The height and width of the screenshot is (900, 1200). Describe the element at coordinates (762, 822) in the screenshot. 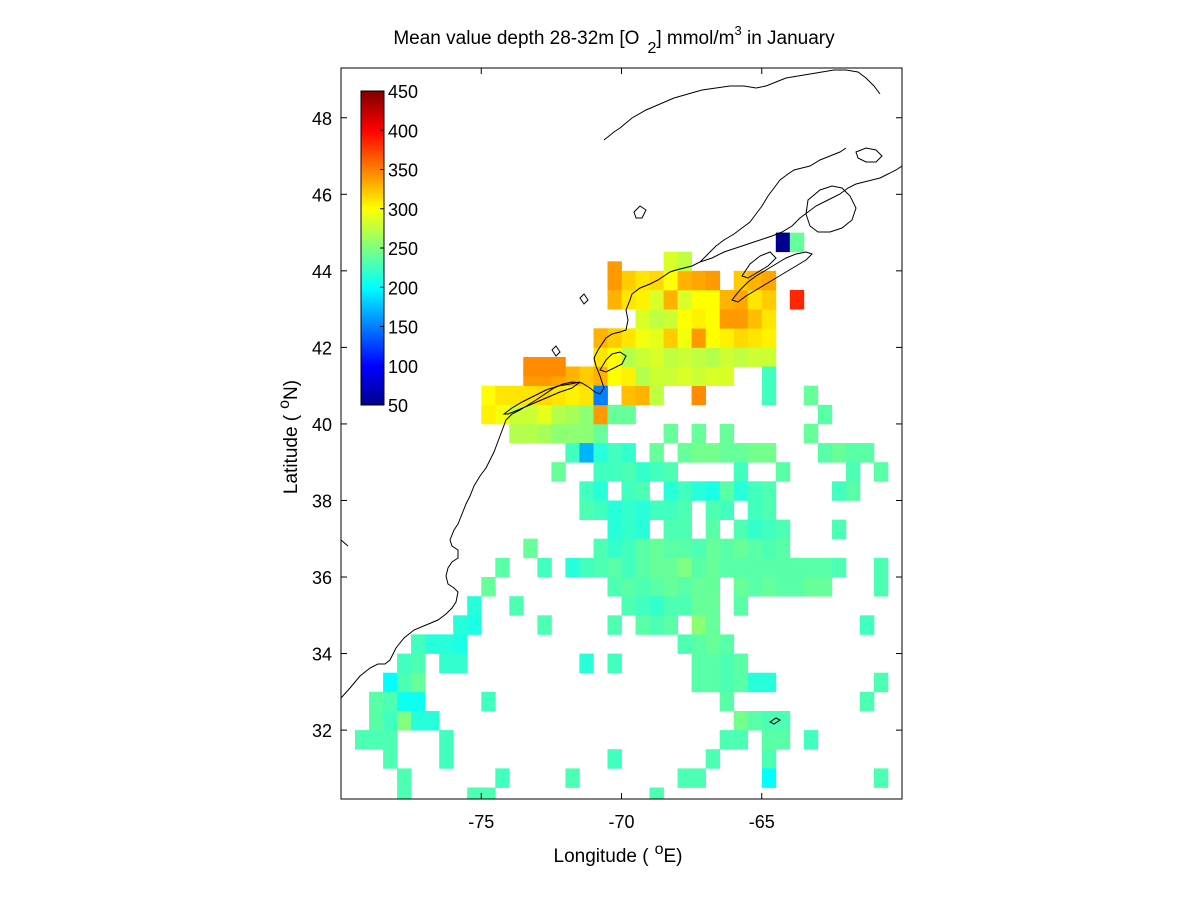

I see `x-tick-label: -65` at that location.